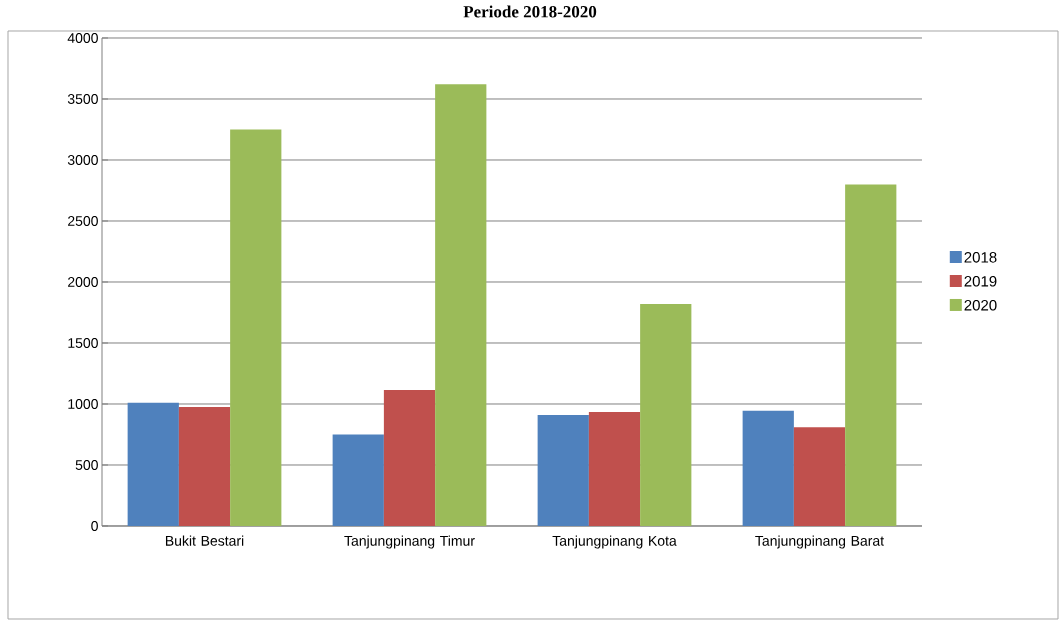 The image size is (1060, 621). Describe the element at coordinates (530, 11) in the screenshot. I see `chart-title: Periode 2018-2020` at that location.